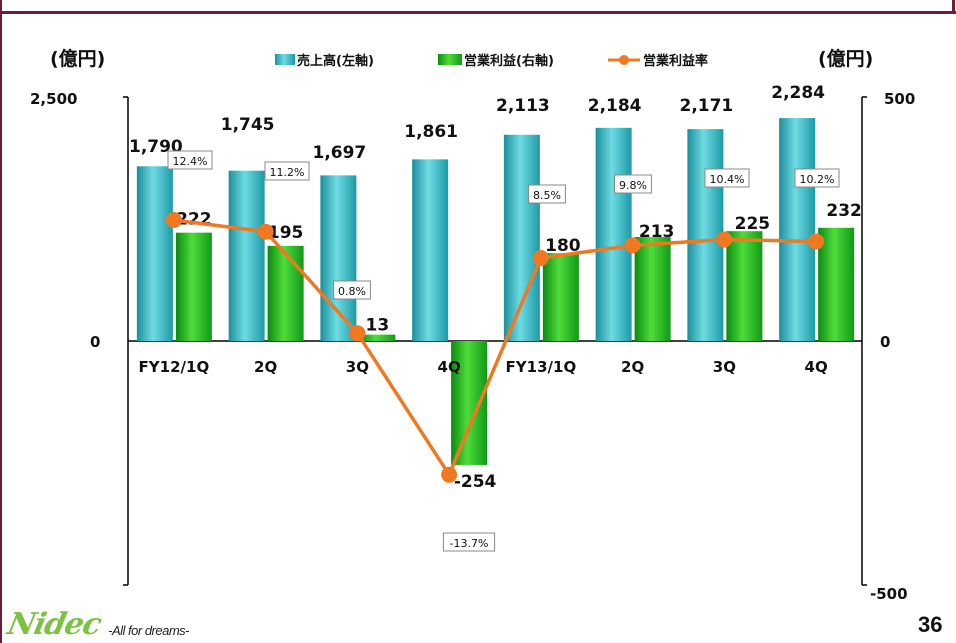 The width and height of the screenshot is (956, 643). I want to click on data-label-rate: 12.4%, so click(190, 161).